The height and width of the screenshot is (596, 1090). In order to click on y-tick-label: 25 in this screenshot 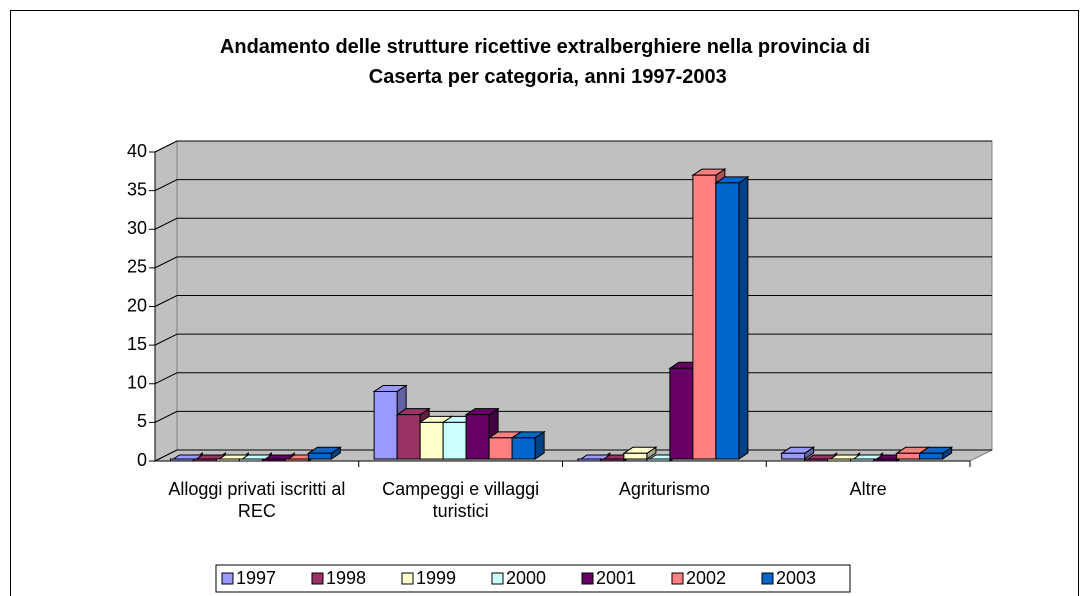, I will do `click(137, 267)`.